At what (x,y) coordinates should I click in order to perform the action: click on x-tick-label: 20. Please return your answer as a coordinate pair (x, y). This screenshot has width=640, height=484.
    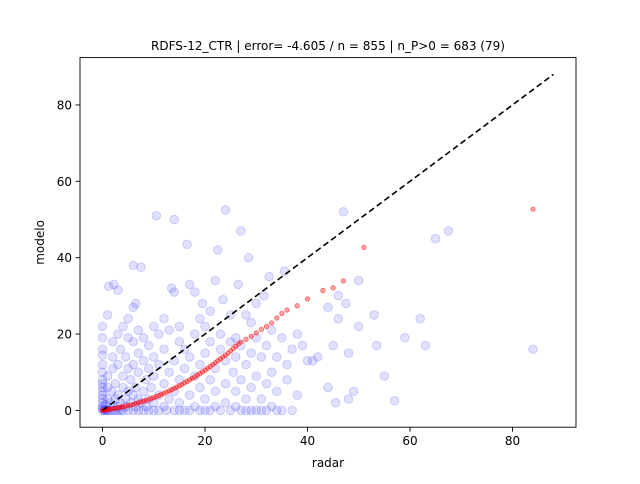
    Looking at the image, I should click on (204, 441).